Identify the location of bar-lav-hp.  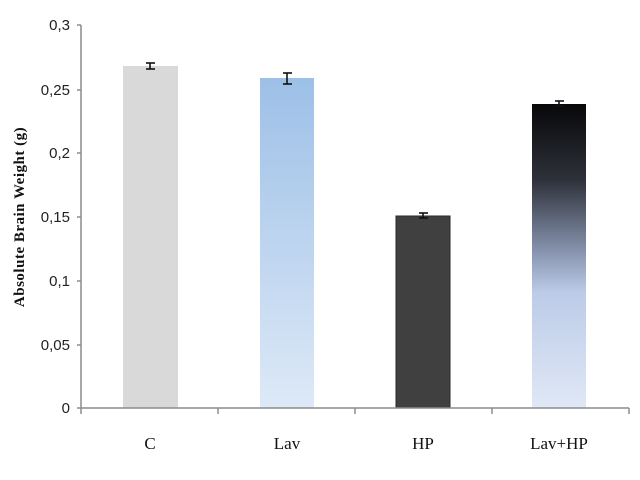
(559, 256).